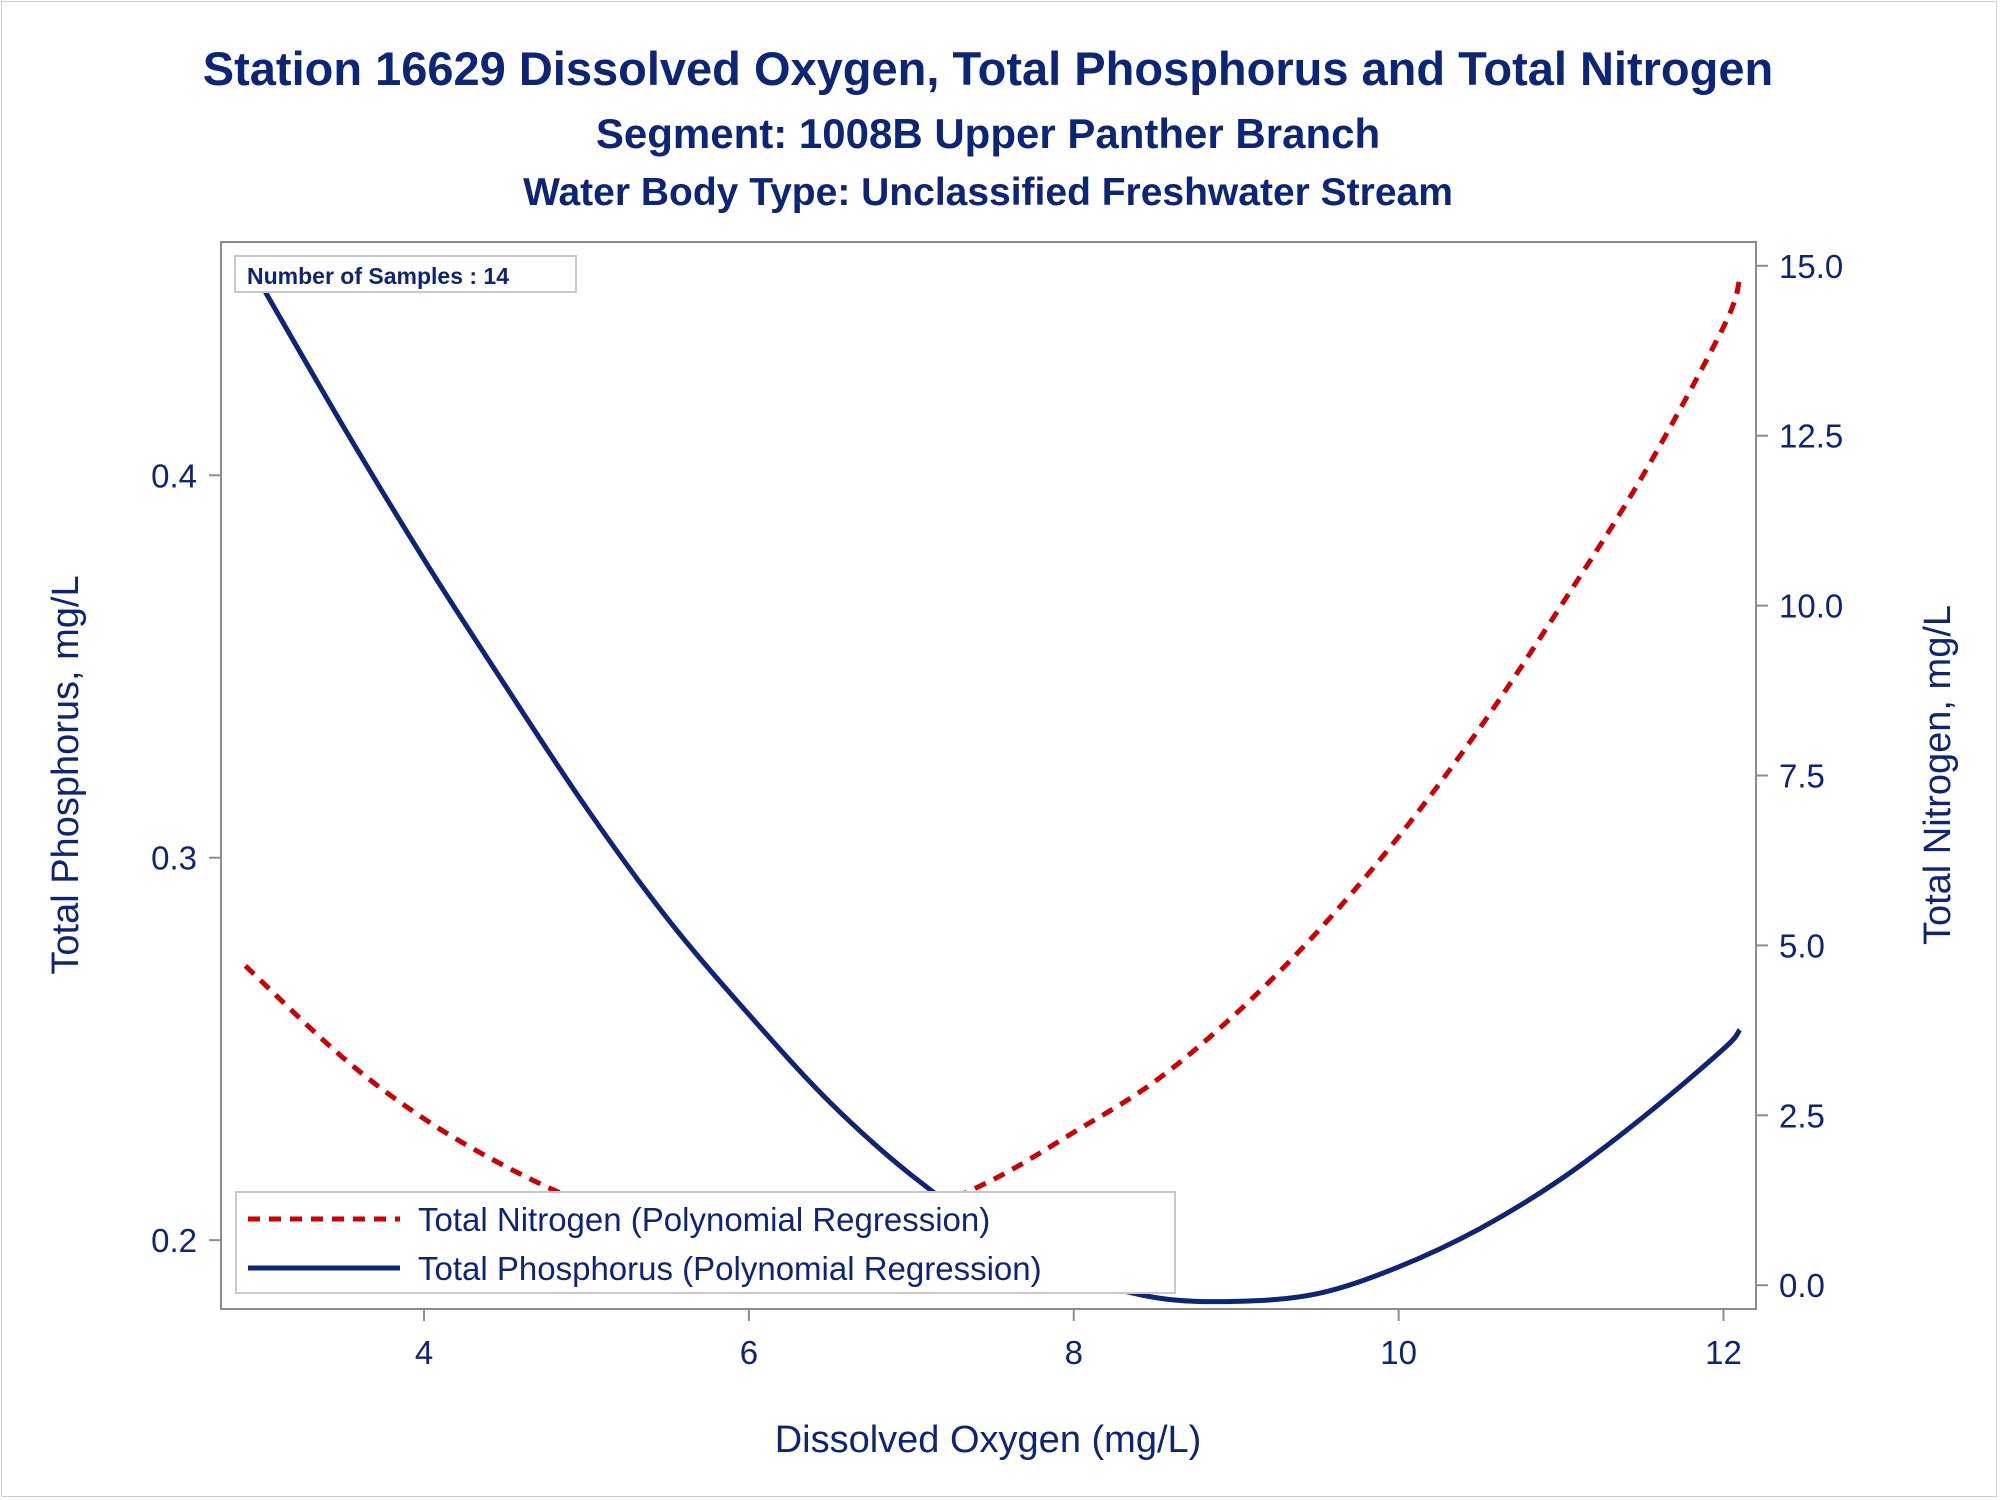 The height and width of the screenshot is (1500, 2000). What do you see at coordinates (988, 1440) in the screenshot?
I see `x-axis-label: Dissolved Oxygen (mg/L)` at bounding box center [988, 1440].